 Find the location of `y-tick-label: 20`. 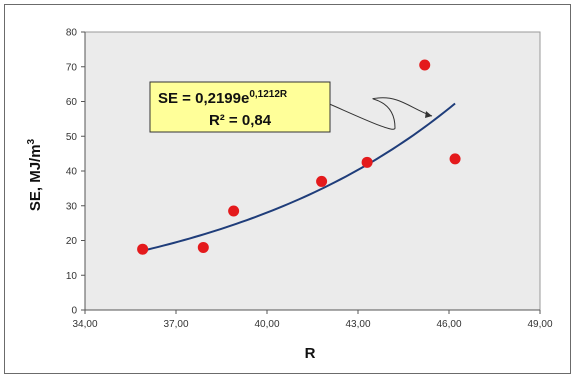

y-tick-label: 20 is located at coordinates (72, 241).